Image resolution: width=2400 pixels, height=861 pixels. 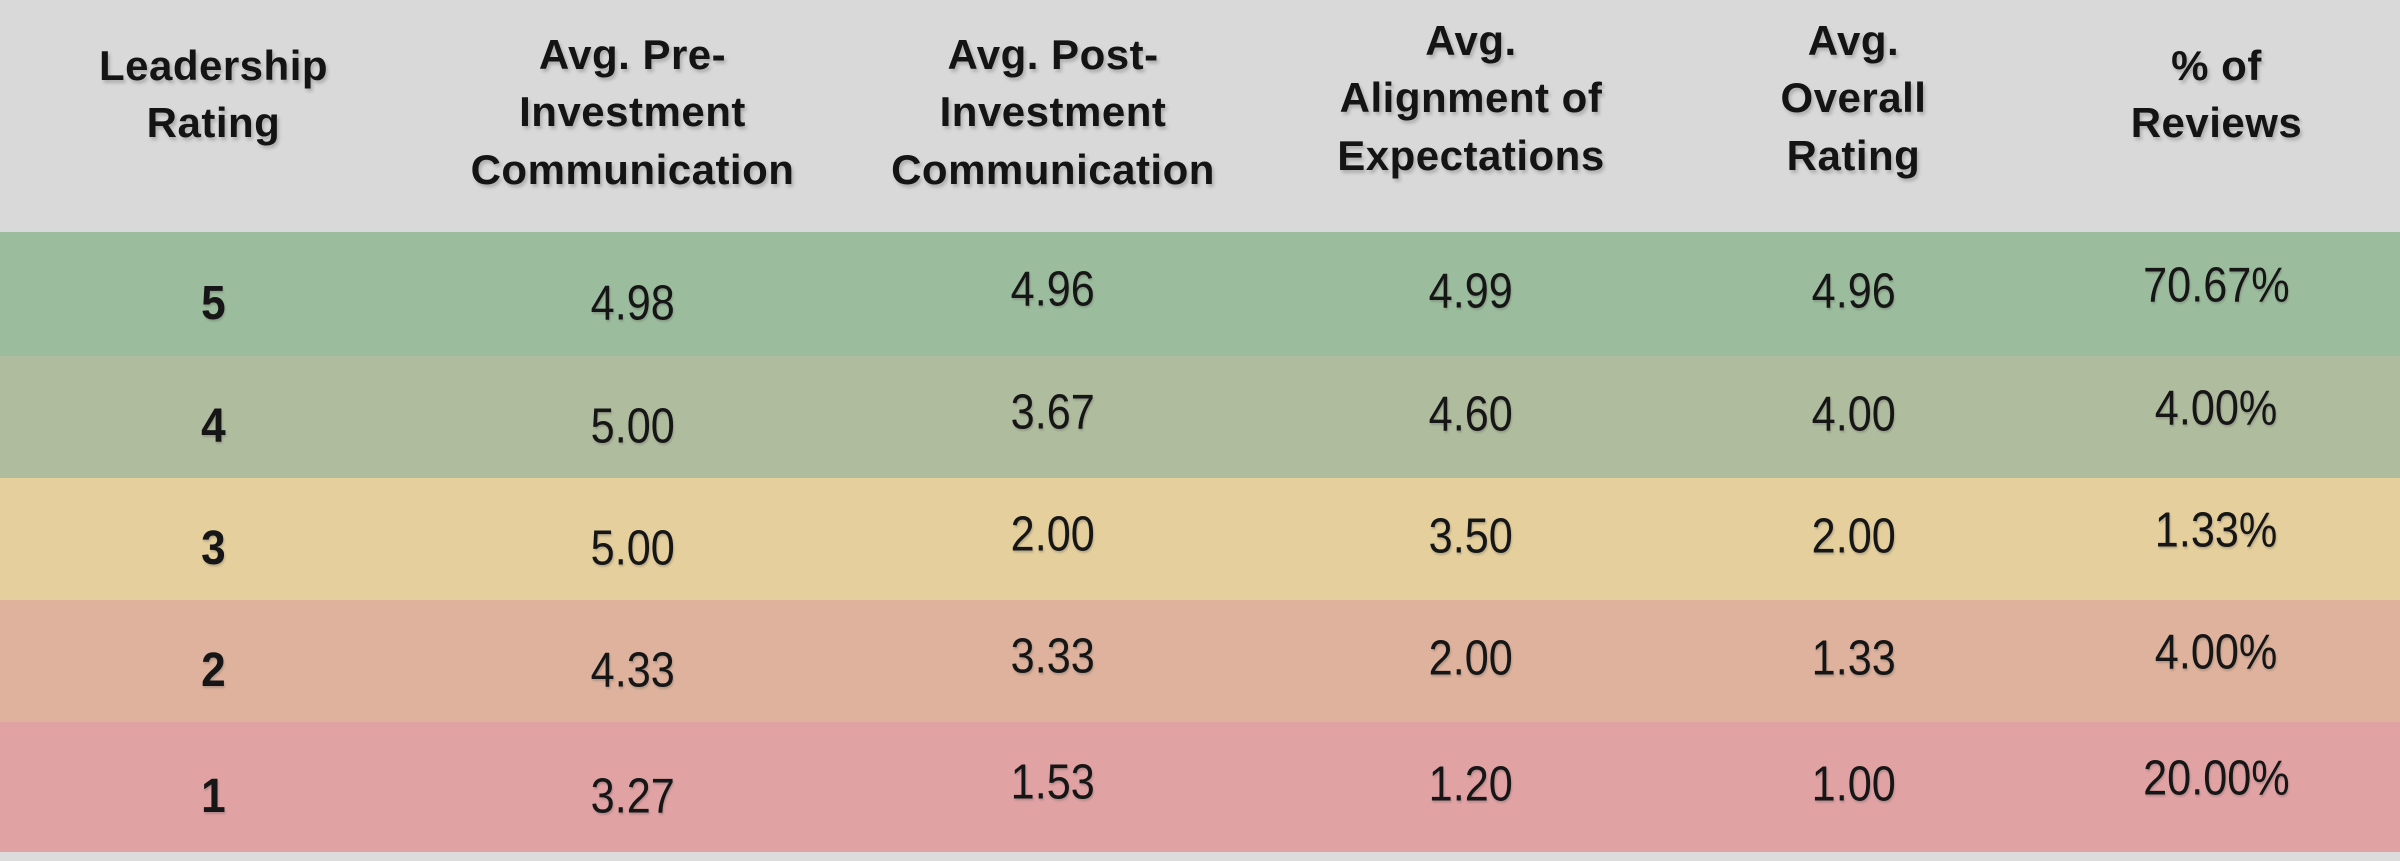 I want to click on column-header-pct-of-reviews: % of Reviews, so click(x=2216, y=116).